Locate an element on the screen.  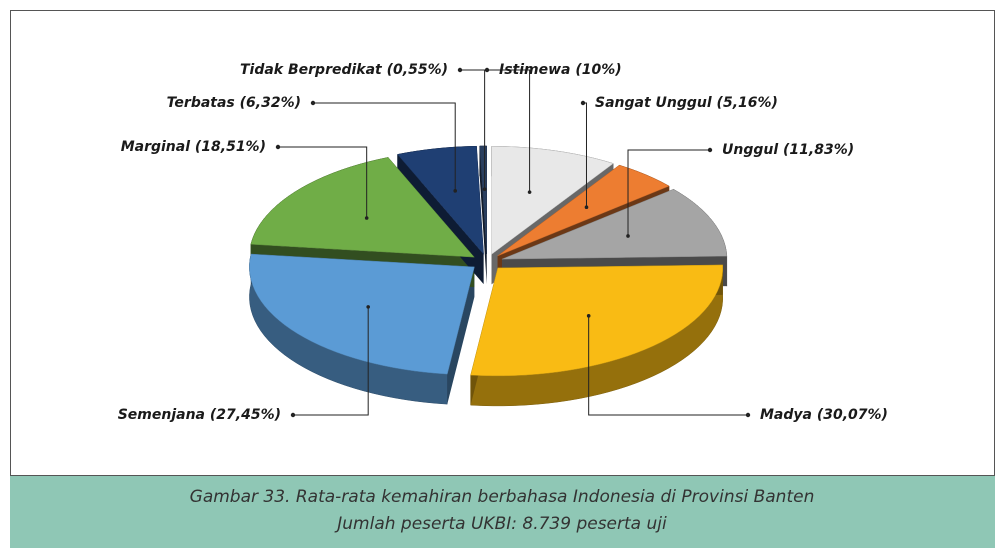
caption-line: Jumlah peserta UKBI: 8.739 peserta uji is located at coordinates (500, 524).